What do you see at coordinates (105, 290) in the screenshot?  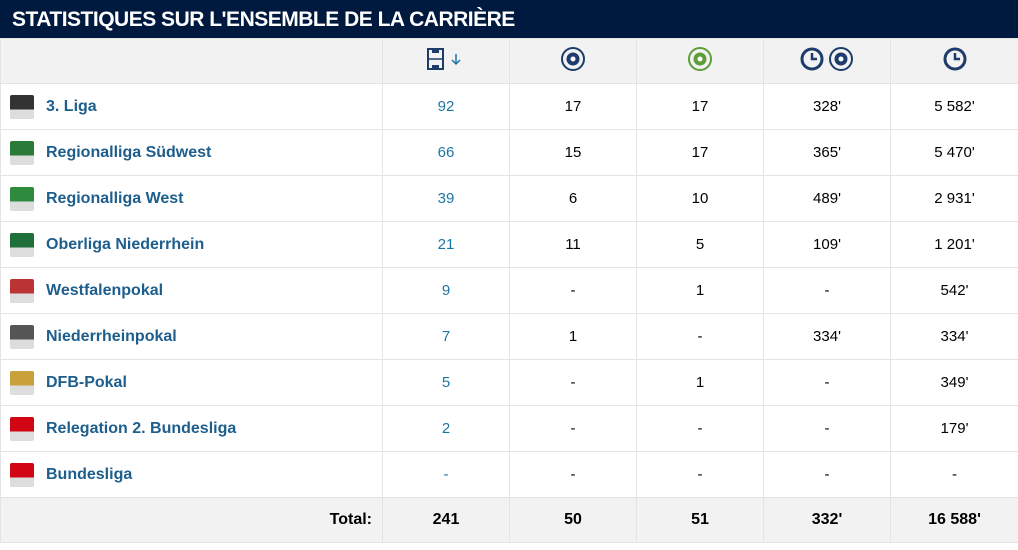 I see `competition-link: Westfalenpokal` at bounding box center [105, 290].